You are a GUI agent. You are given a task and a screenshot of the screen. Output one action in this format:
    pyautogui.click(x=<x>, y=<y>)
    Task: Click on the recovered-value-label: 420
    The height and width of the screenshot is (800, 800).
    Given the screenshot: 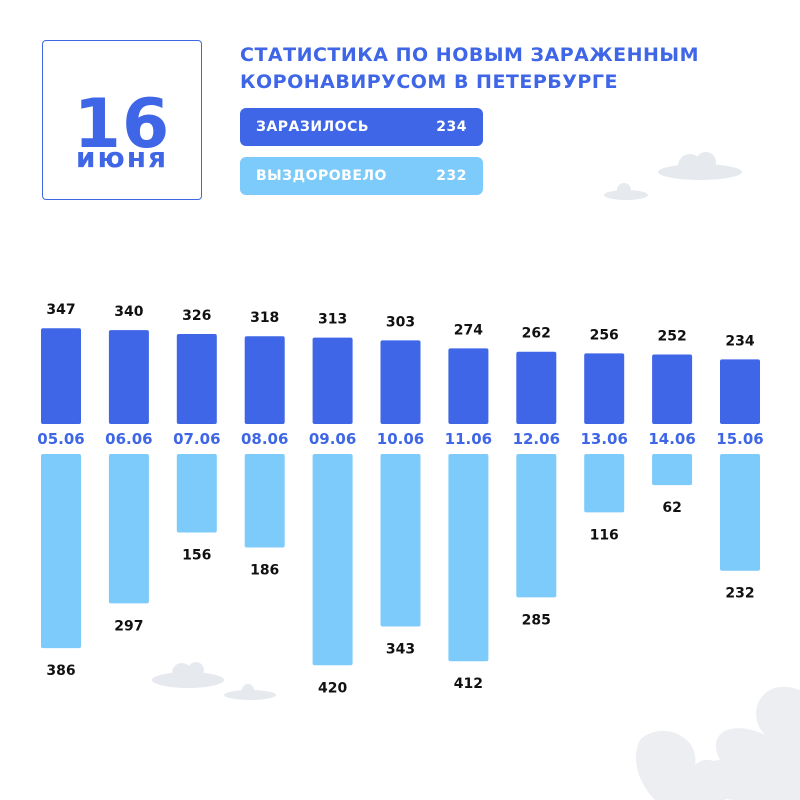 What is the action you would take?
    pyautogui.click(x=332, y=688)
    